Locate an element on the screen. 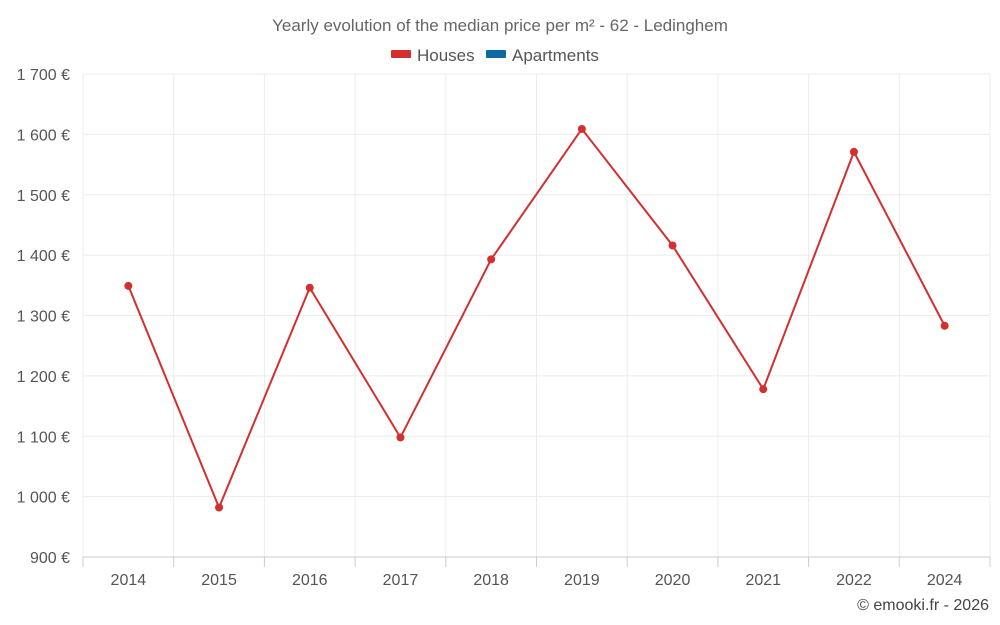 This screenshot has width=1000, height=625. x-tick-label: 2017 is located at coordinates (401, 580).